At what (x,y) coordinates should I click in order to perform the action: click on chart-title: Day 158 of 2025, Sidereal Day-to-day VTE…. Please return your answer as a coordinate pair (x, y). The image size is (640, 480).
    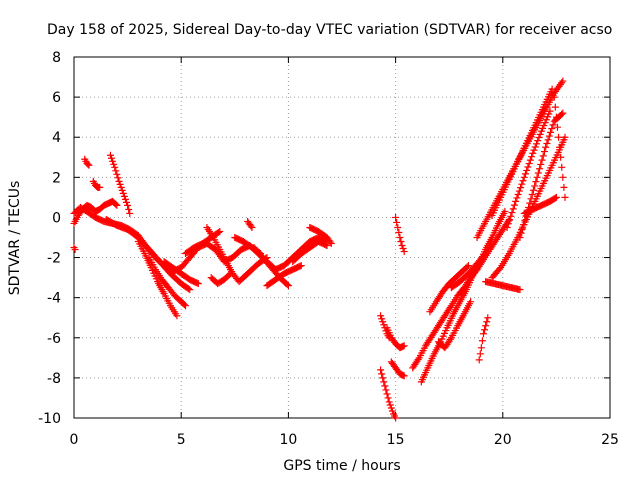
    Looking at the image, I should click on (329, 30).